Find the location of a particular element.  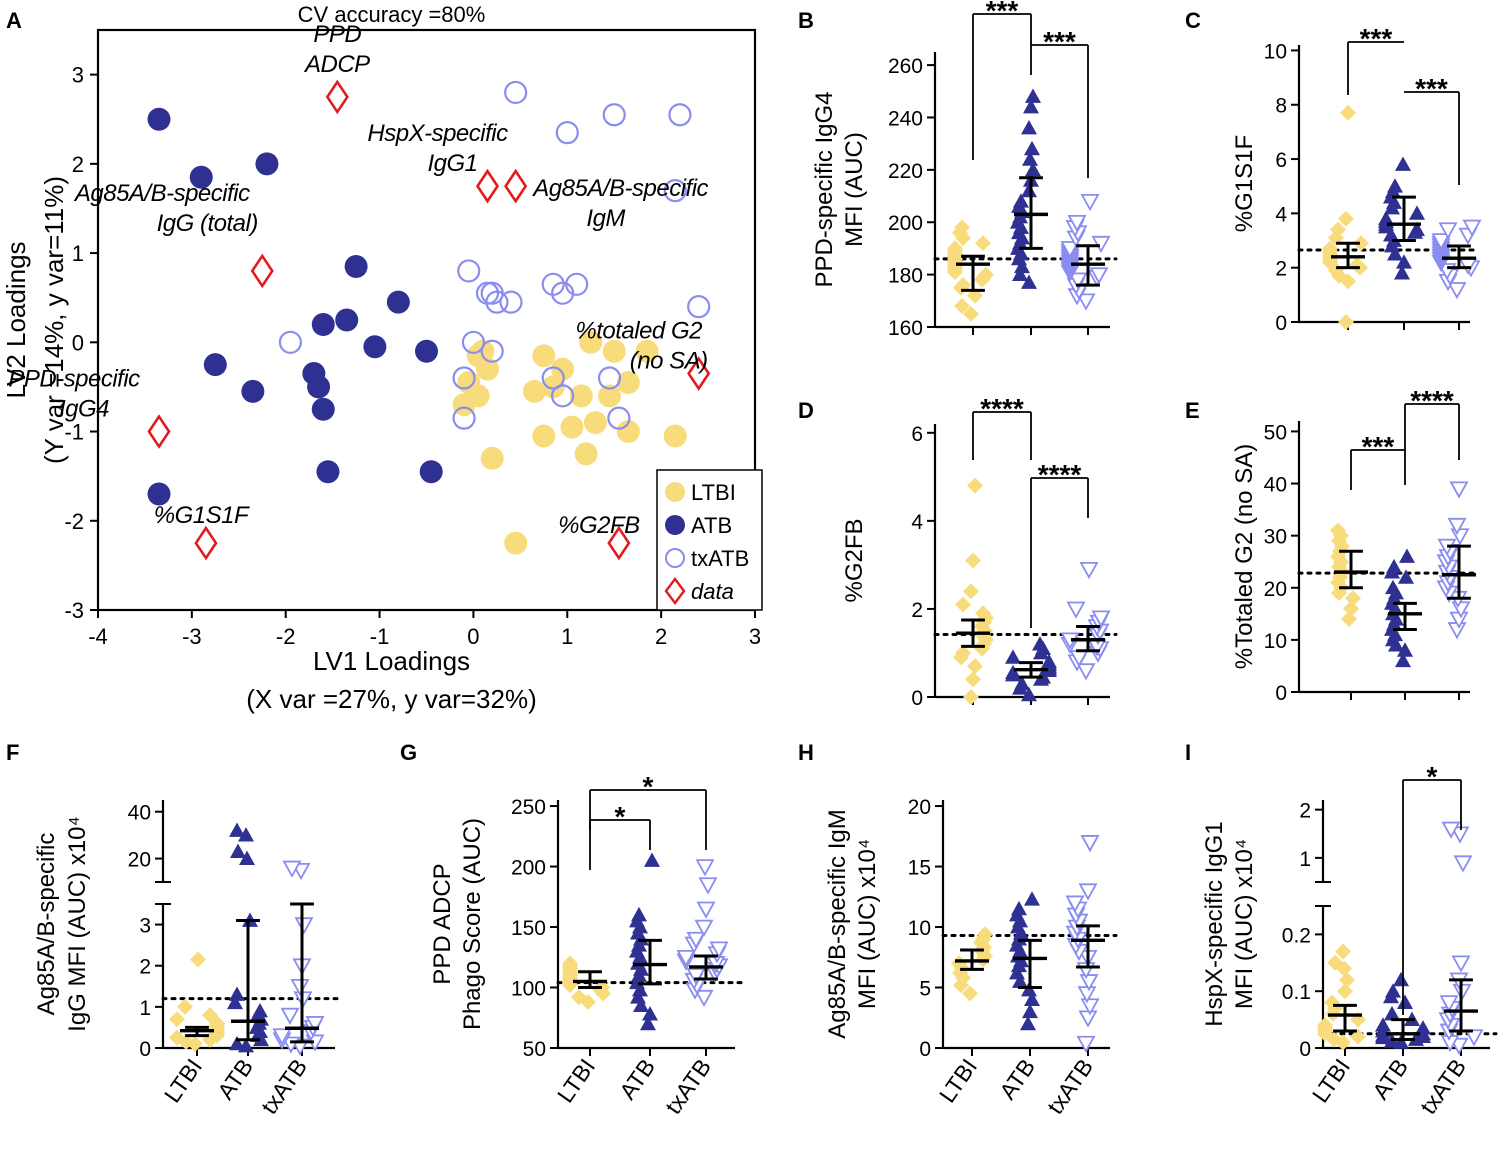

x-tick-label: -4 is located at coordinates (98, 636).